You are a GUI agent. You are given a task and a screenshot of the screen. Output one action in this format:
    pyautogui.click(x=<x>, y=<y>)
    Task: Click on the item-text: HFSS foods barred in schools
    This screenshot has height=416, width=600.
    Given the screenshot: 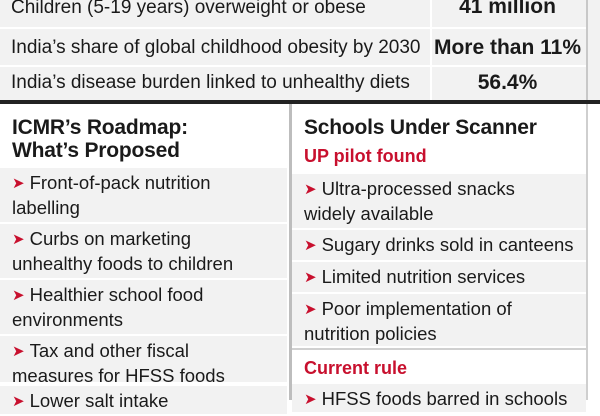 What is the action you would take?
    pyautogui.click(x=444, y=398)
    